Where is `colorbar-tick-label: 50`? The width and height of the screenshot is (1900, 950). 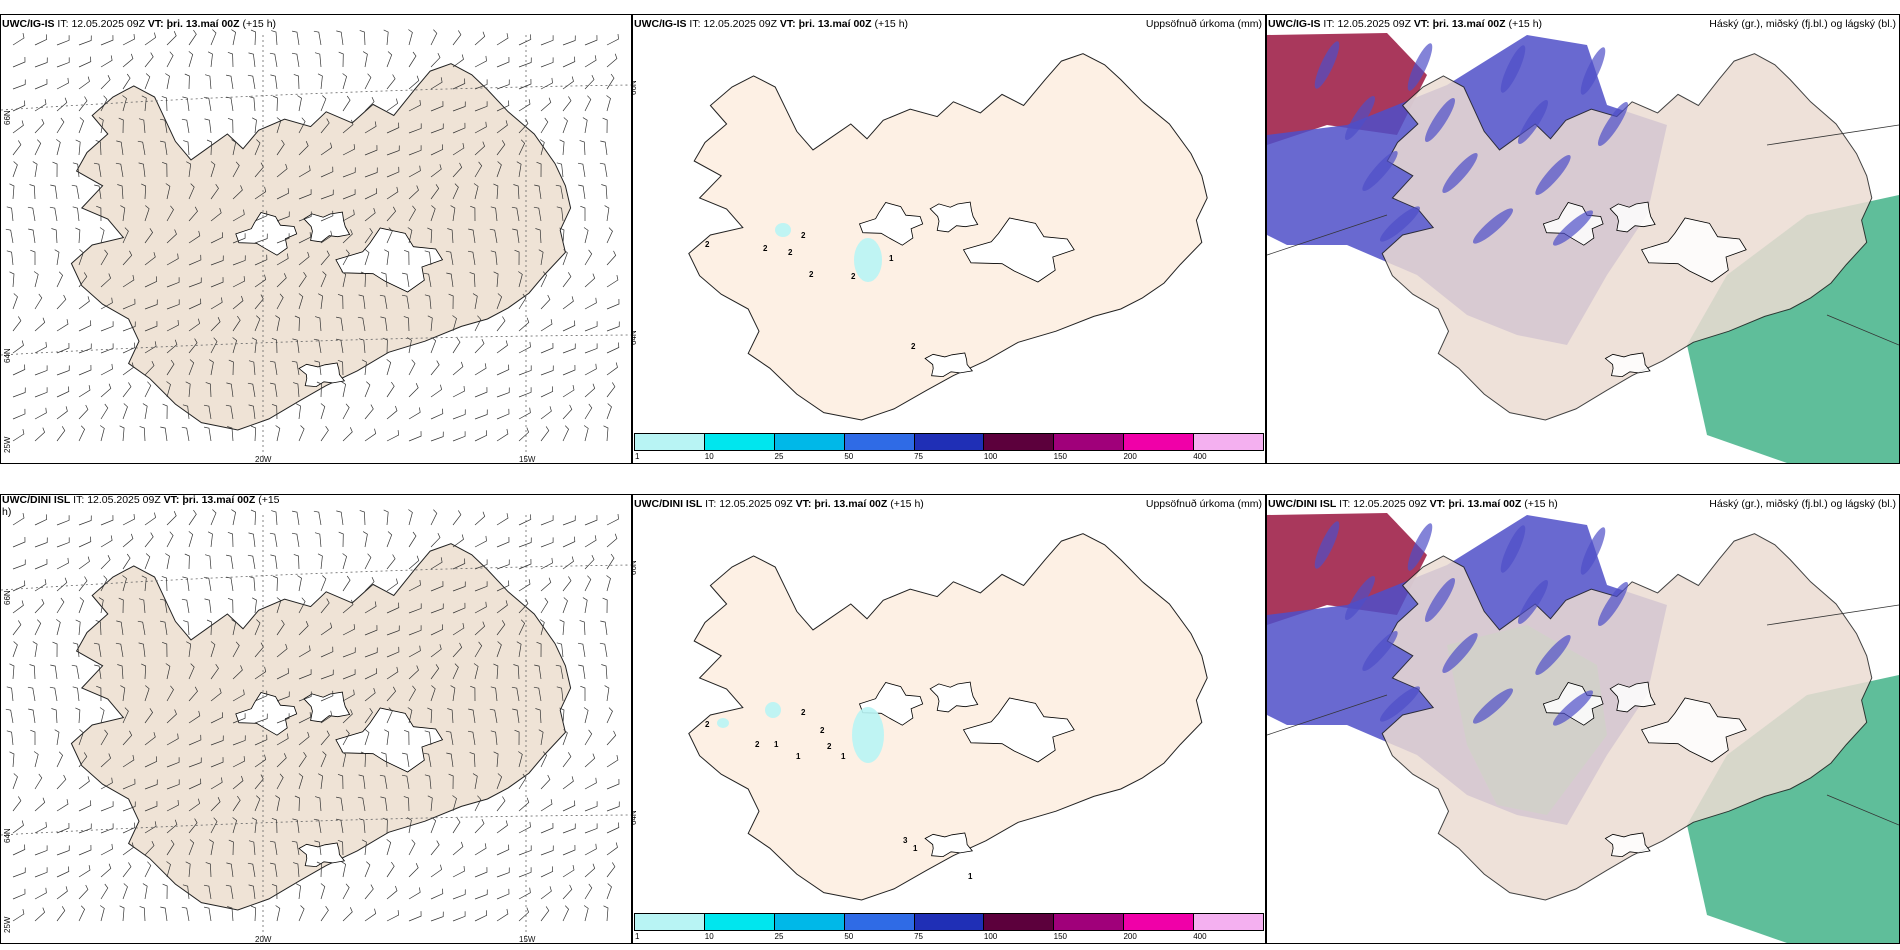 colorbar-tick-label: 50 is located at coordinates (849, 936).